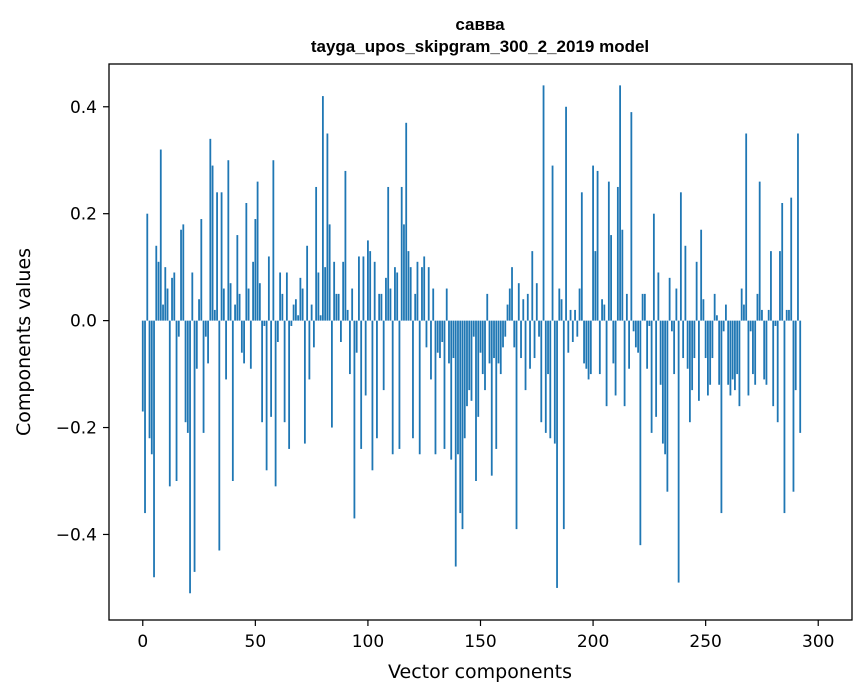  What do you see at coordinates (76, 535) in the screenshot?
I see `y-tick-label: −0.4` at bounding box center [76, 535].